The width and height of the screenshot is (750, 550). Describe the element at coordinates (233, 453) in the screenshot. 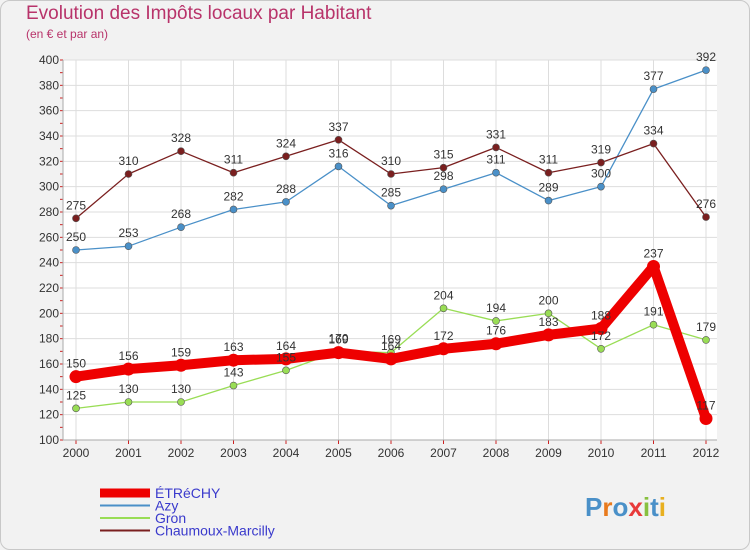

I see `x-tick-label: 2003` at that location.